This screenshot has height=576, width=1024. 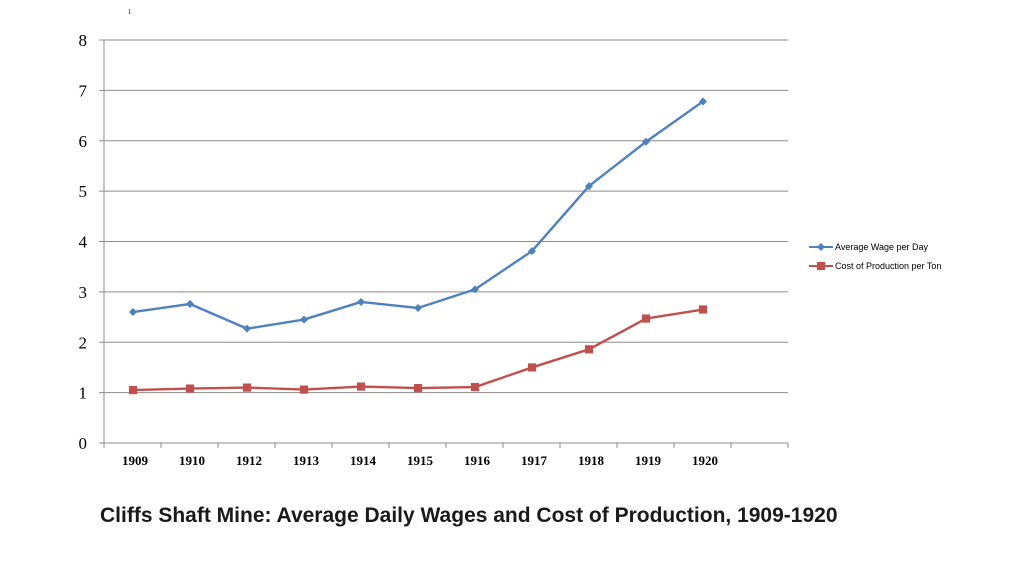 What do you see at coordinates (705, 460) in the screenshot?
I see `x-tick-label-1920: 1920` at bounding box center [705, 460].